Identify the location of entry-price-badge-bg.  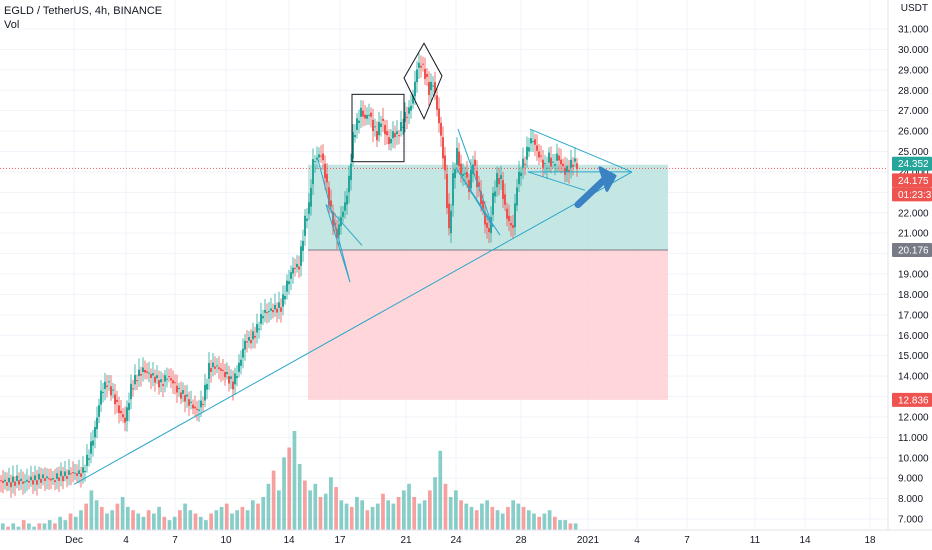
(912, 249).